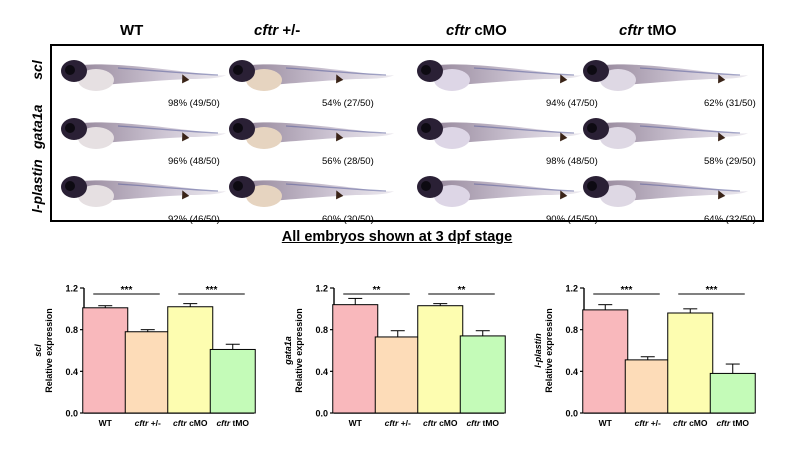  What do you see at coordinates (506, 197) in the screenshot?
I see `embryo-cell-l-plastin-3: 90% (45/50)` at bounding box center [506, 197].